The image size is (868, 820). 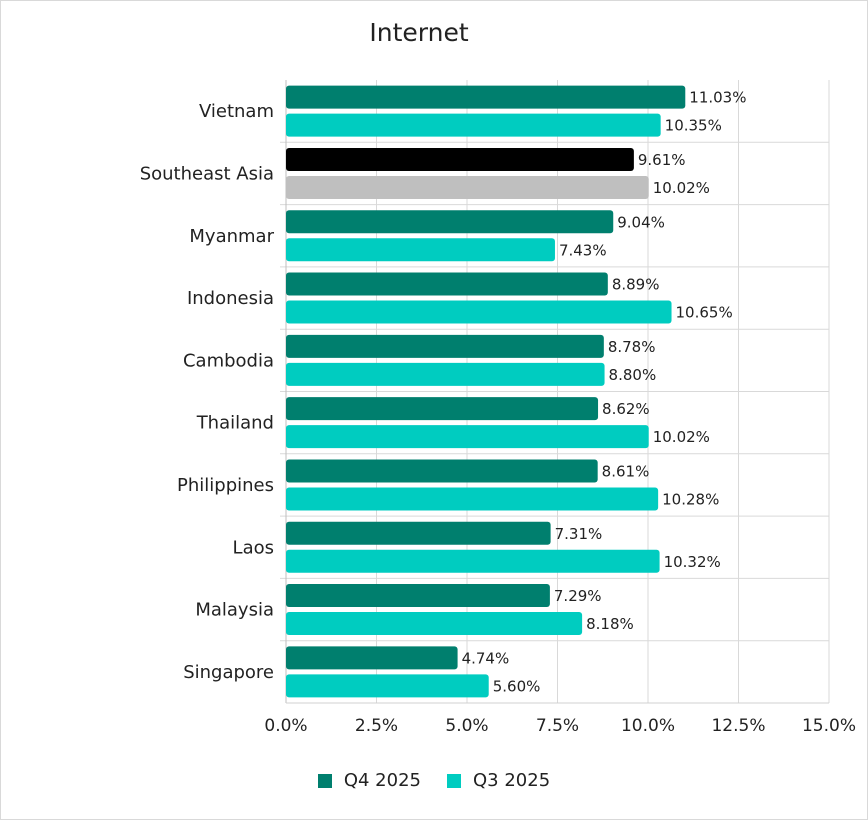 What do you see at coordinates (442, 409) in the screenshot?
I see `bar-thailand-q4` at bounding box center [442, 409].